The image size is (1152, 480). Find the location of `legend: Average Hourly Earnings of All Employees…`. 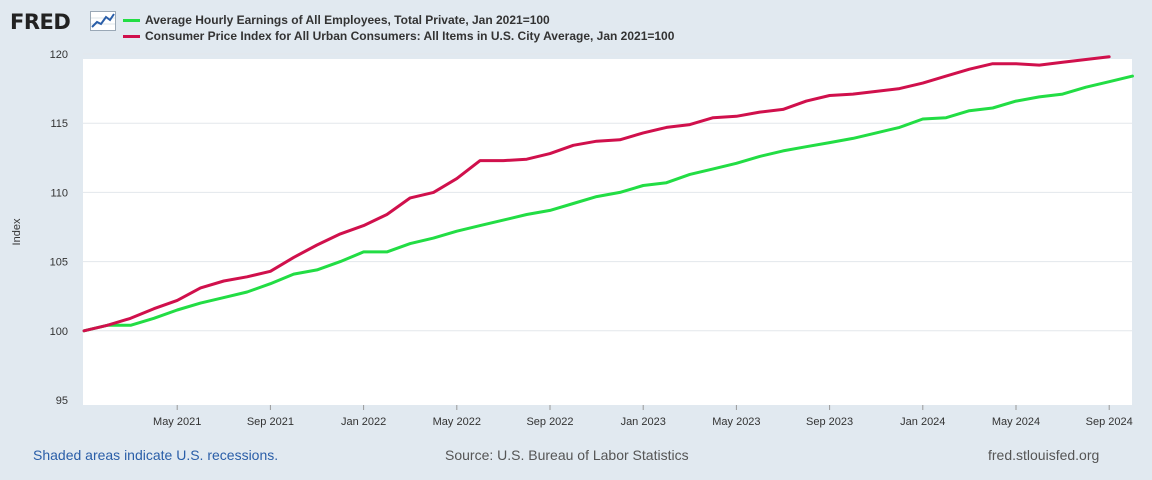

legend: Average Hourly Earnings of All Employees… is located at coordinates (398, 28).